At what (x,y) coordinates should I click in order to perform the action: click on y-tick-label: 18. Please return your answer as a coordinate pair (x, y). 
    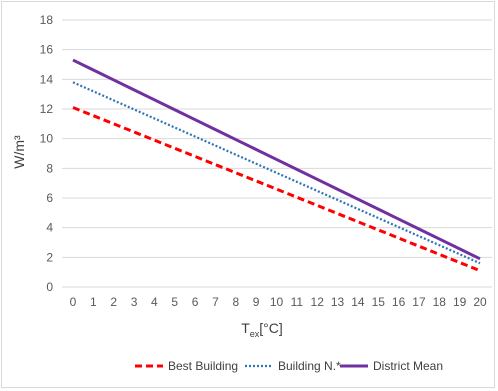
    Looking at the image, I should click on (47, 20).